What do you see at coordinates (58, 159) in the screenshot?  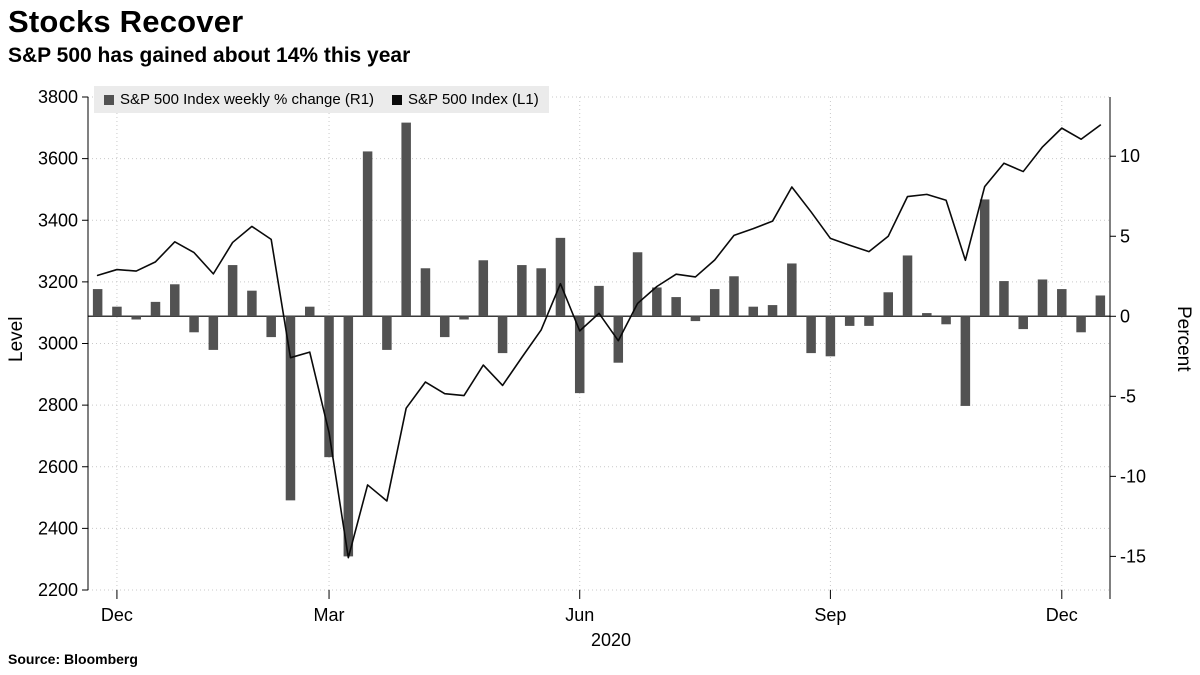 I see `svg-text: 3600` at bounding box center [58, 159].